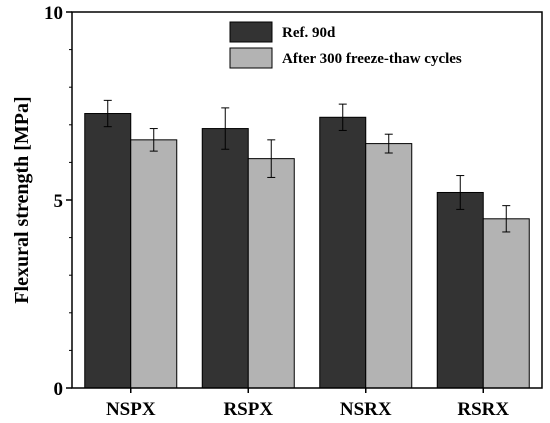  I want to click on y-tick-label-0: 0, so click(59, 389).